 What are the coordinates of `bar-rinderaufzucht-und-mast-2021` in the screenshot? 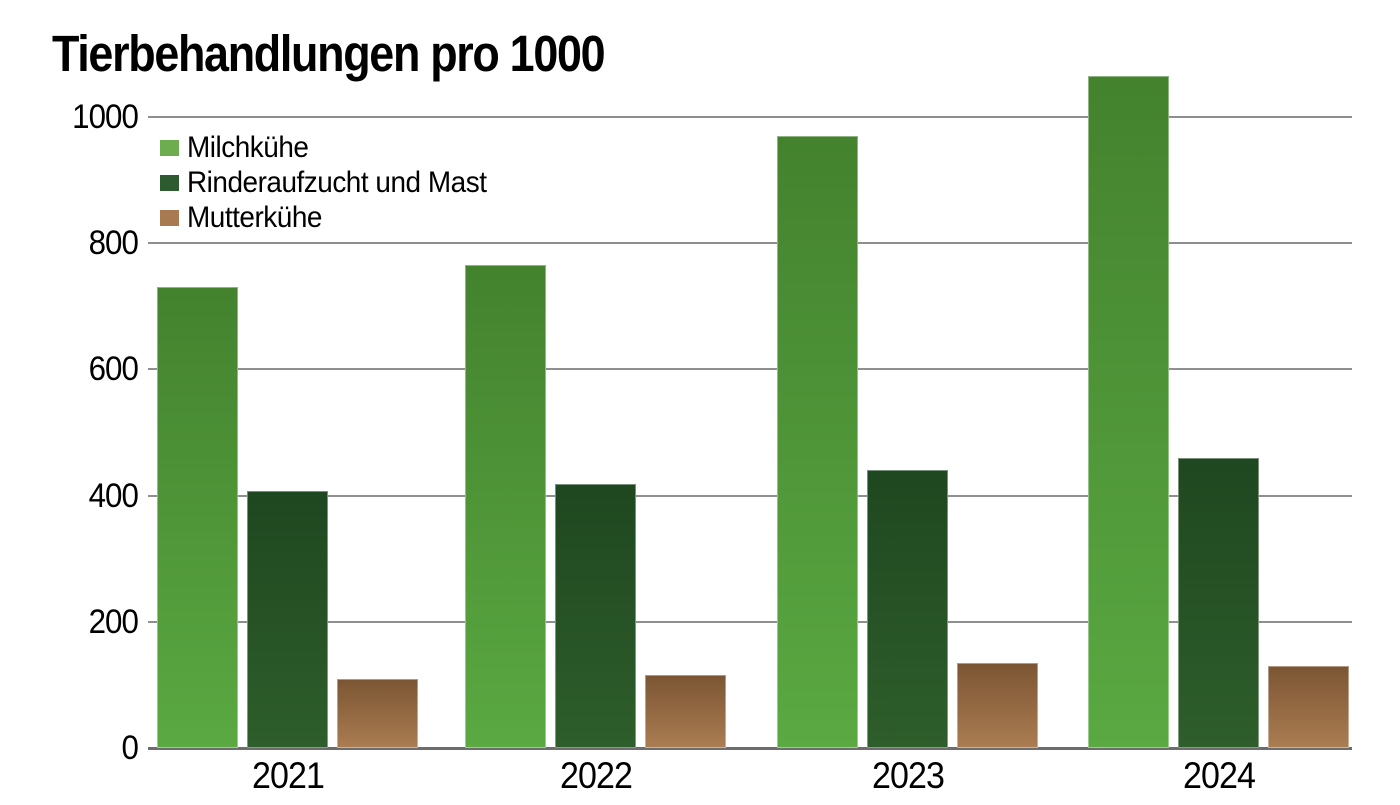 It's located at (287, 619).